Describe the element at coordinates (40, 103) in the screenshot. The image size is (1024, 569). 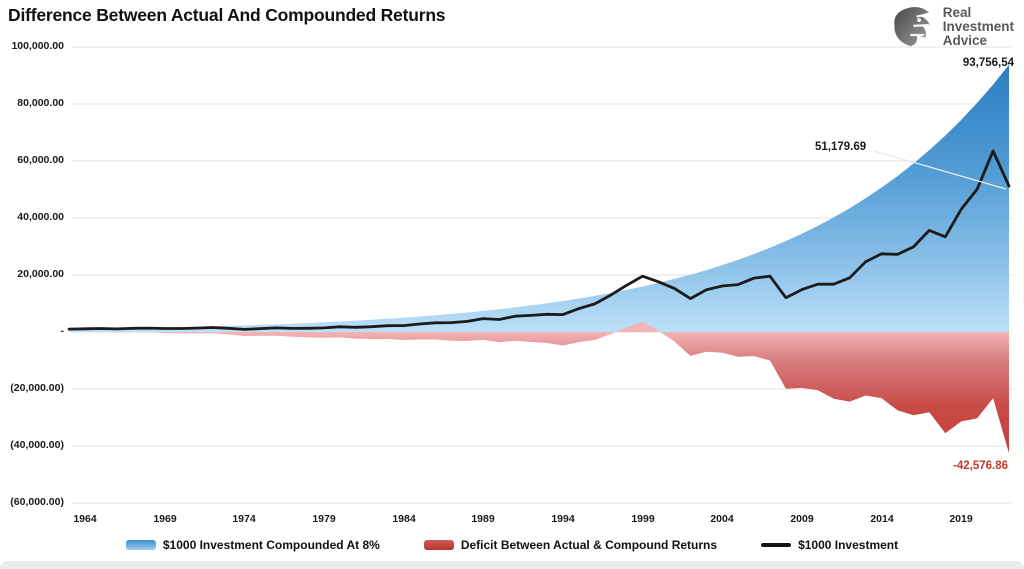
I see `y-axis-tick-label: 80,000.00` at that location.